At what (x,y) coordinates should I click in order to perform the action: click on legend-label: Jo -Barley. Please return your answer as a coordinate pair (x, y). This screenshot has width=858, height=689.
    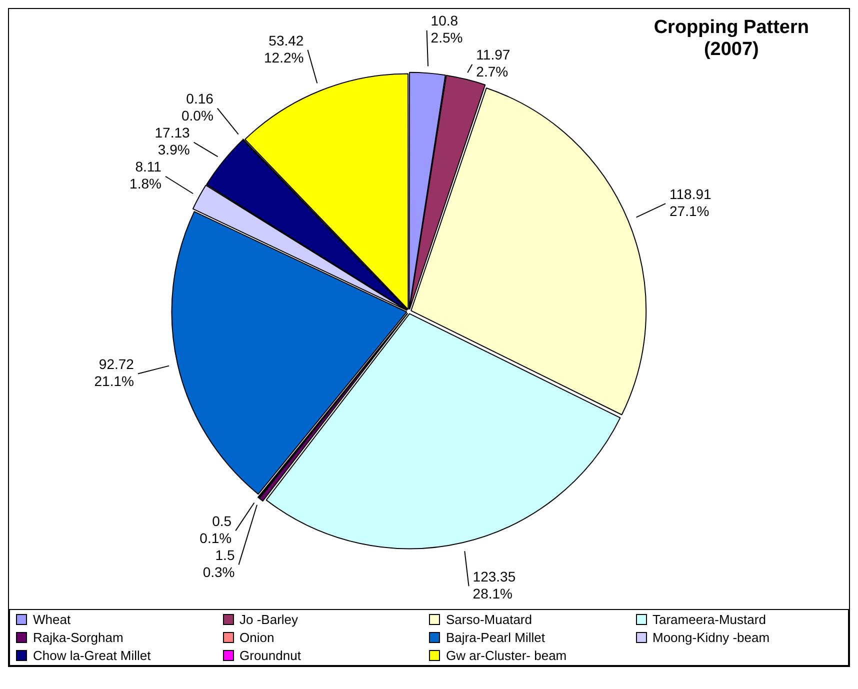
    Looking at the image, I should click on (269, 619).